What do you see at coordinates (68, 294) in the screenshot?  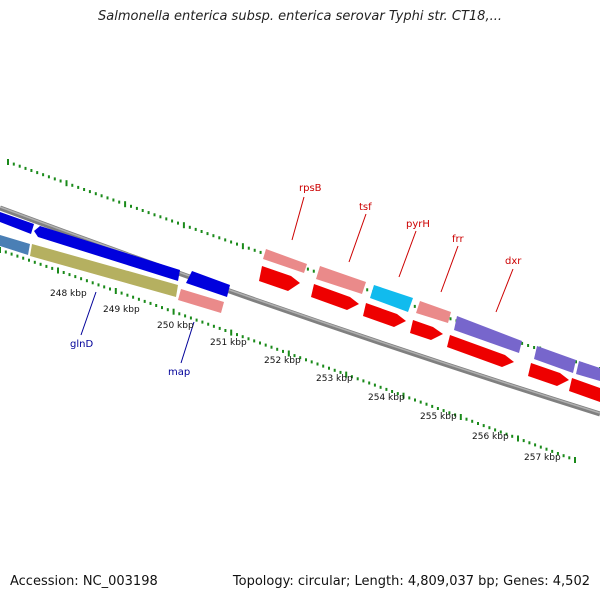 I see `kbp-label: 248 kbp` at bounding box center [68, 294].